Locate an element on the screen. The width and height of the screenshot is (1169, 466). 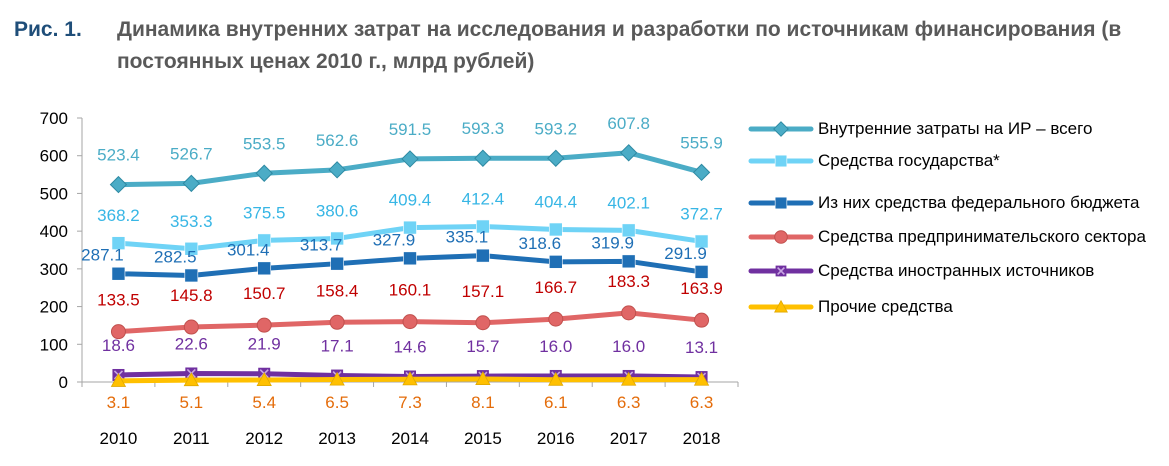
data-label: 327.9 is located at coordinates (394, 239).